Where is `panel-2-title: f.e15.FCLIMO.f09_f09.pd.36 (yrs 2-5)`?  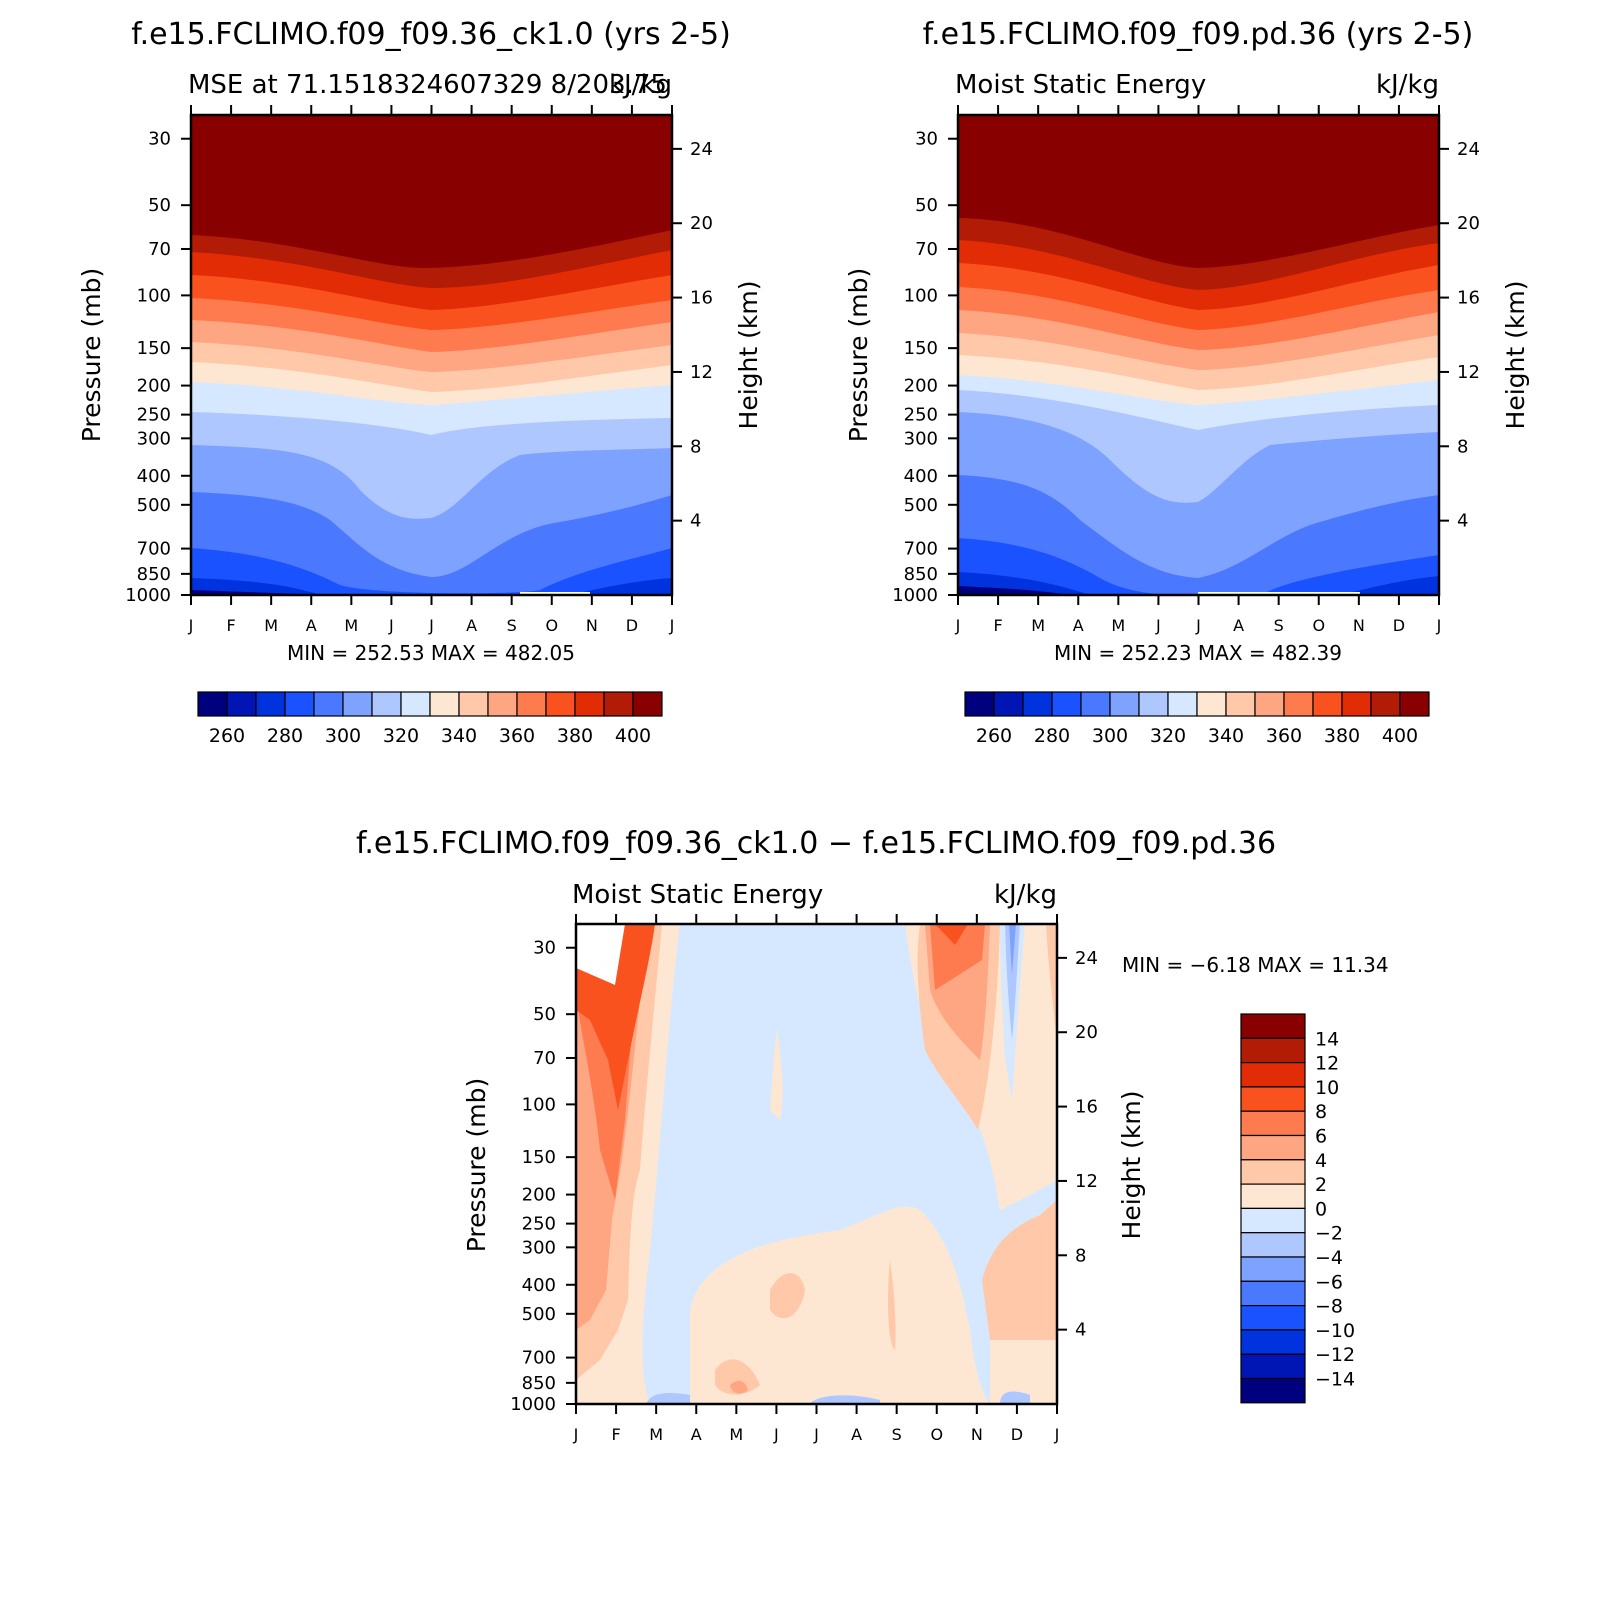 panel-2-title: f.e15.FCLIMO.f09_f09.pd.36 (yrs 2-5) is located at coordinates (1198, 34).